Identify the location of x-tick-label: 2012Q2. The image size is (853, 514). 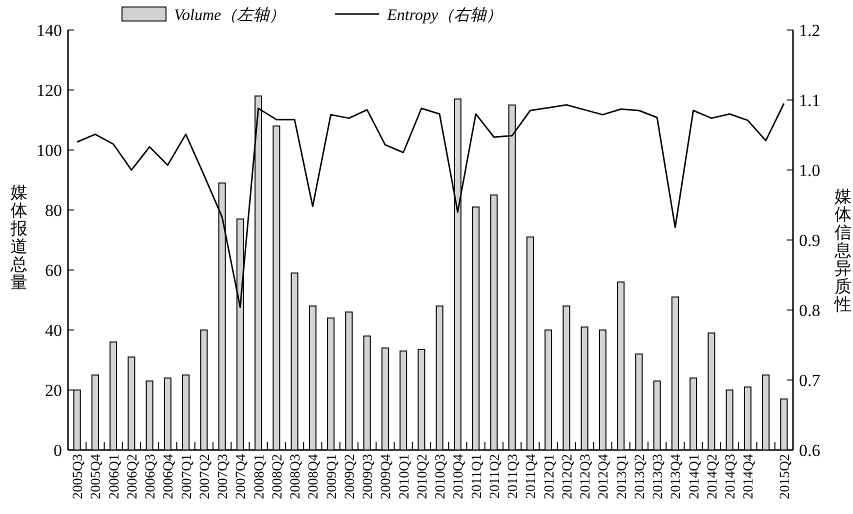
(568, 477).